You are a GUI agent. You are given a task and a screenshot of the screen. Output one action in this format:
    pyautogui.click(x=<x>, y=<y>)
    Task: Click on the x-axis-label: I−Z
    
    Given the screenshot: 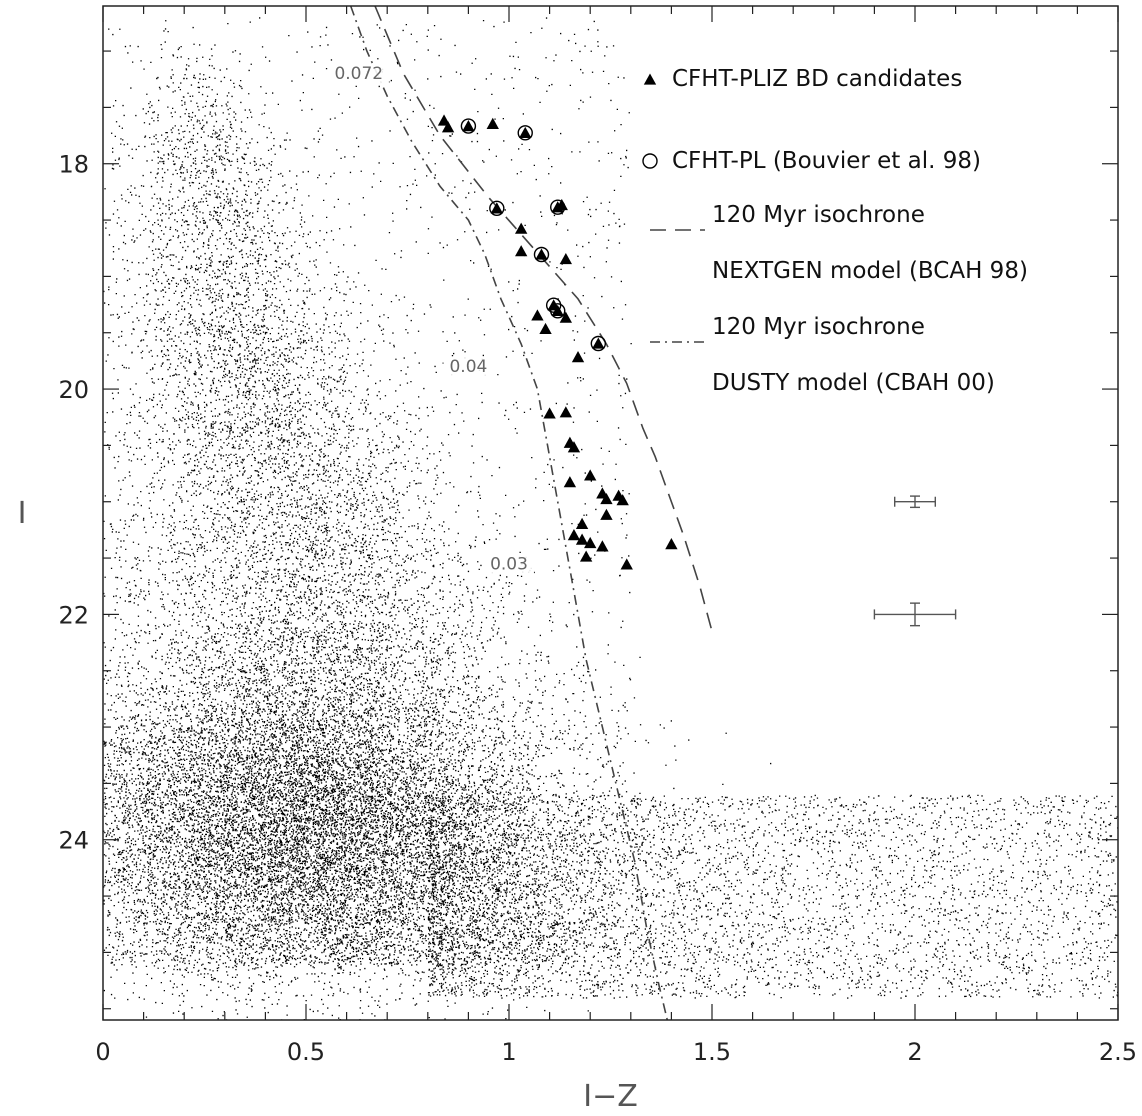 What is the action you would take?
    pyautogui.click(x=610, y=1096)
    